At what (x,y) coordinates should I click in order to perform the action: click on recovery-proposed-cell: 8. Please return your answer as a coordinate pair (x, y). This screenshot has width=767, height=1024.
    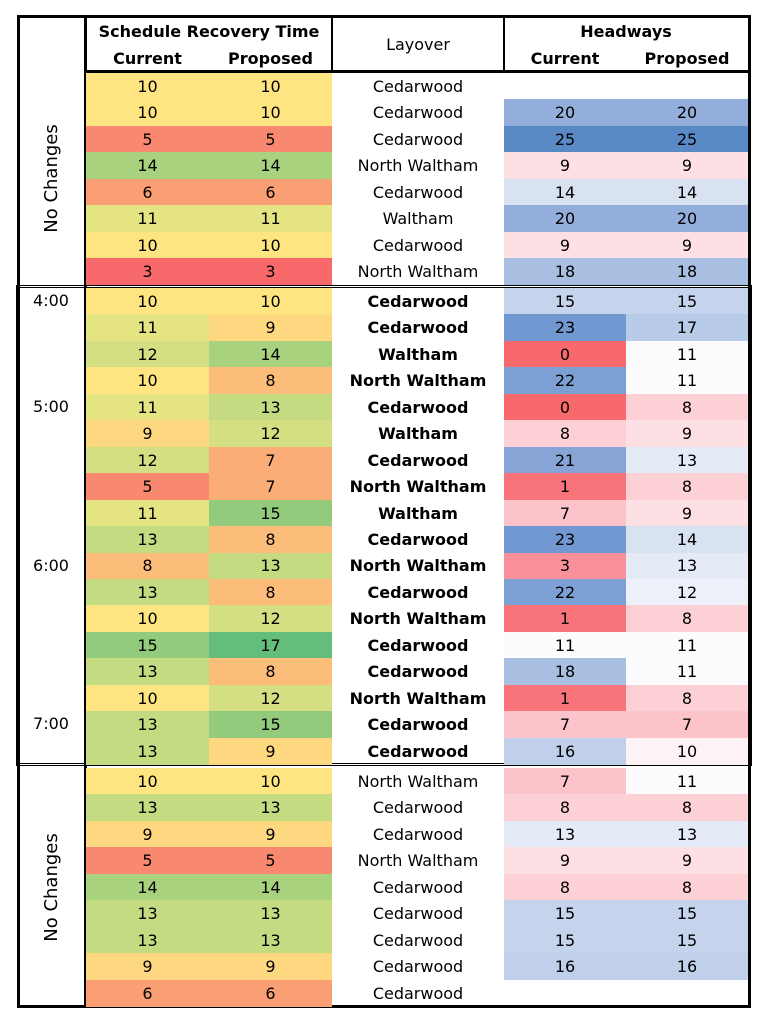
    Looking at the image, I should click on (270, 539).